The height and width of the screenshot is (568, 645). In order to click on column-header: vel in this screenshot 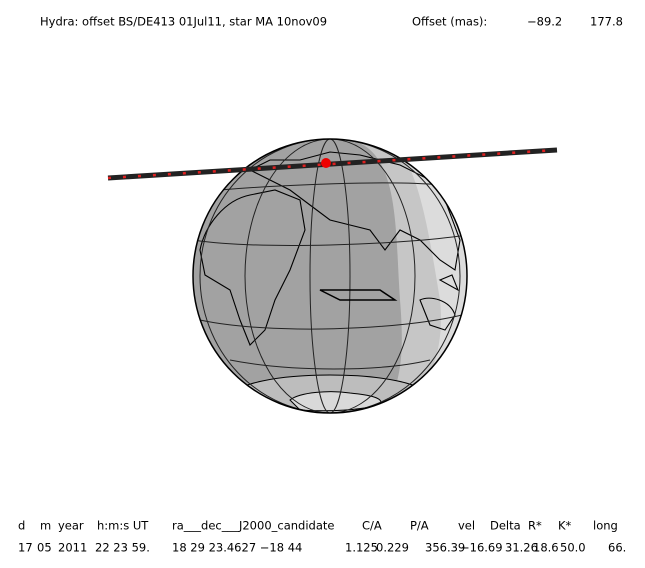, I will do `click(466, 526)`.